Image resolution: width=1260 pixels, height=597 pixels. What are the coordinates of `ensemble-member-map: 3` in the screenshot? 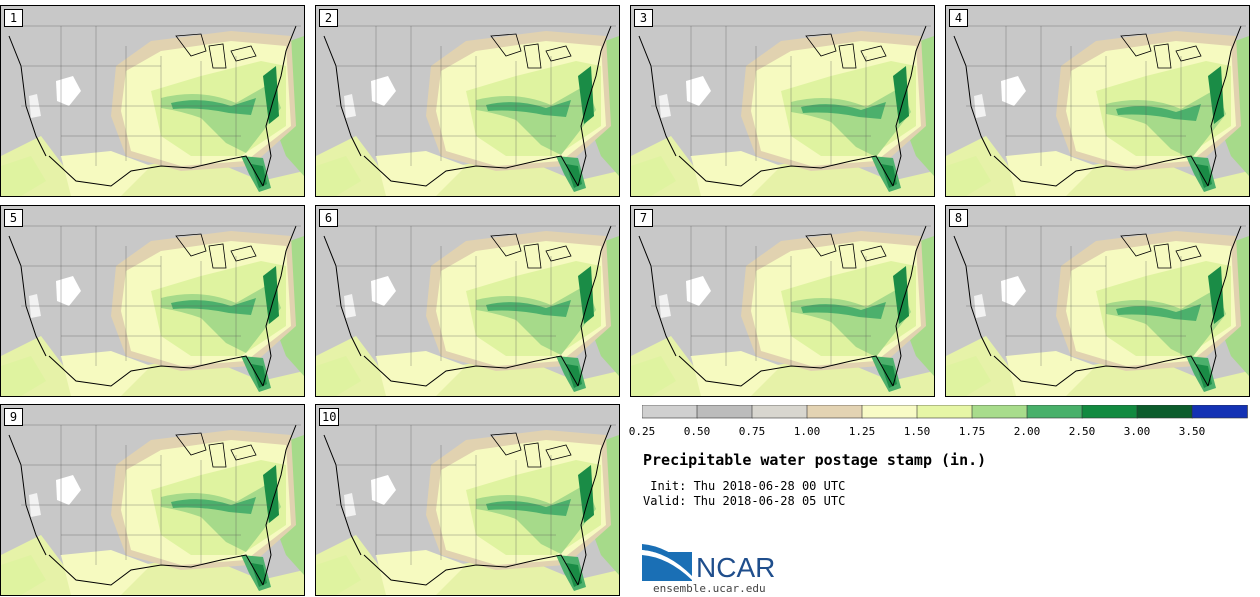 It's located at (782, 101).